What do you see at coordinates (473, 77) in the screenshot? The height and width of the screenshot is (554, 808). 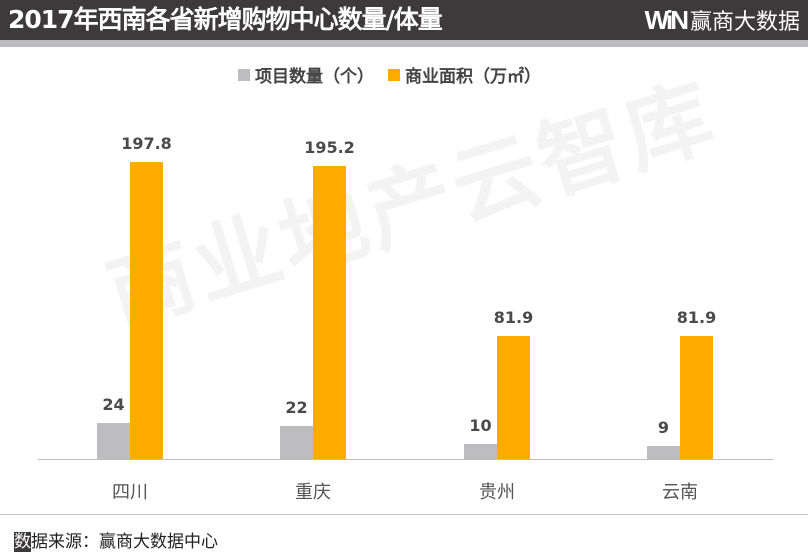 I see `legend-label: 商业面积（万㎡）` at bounding box center [473, 77].